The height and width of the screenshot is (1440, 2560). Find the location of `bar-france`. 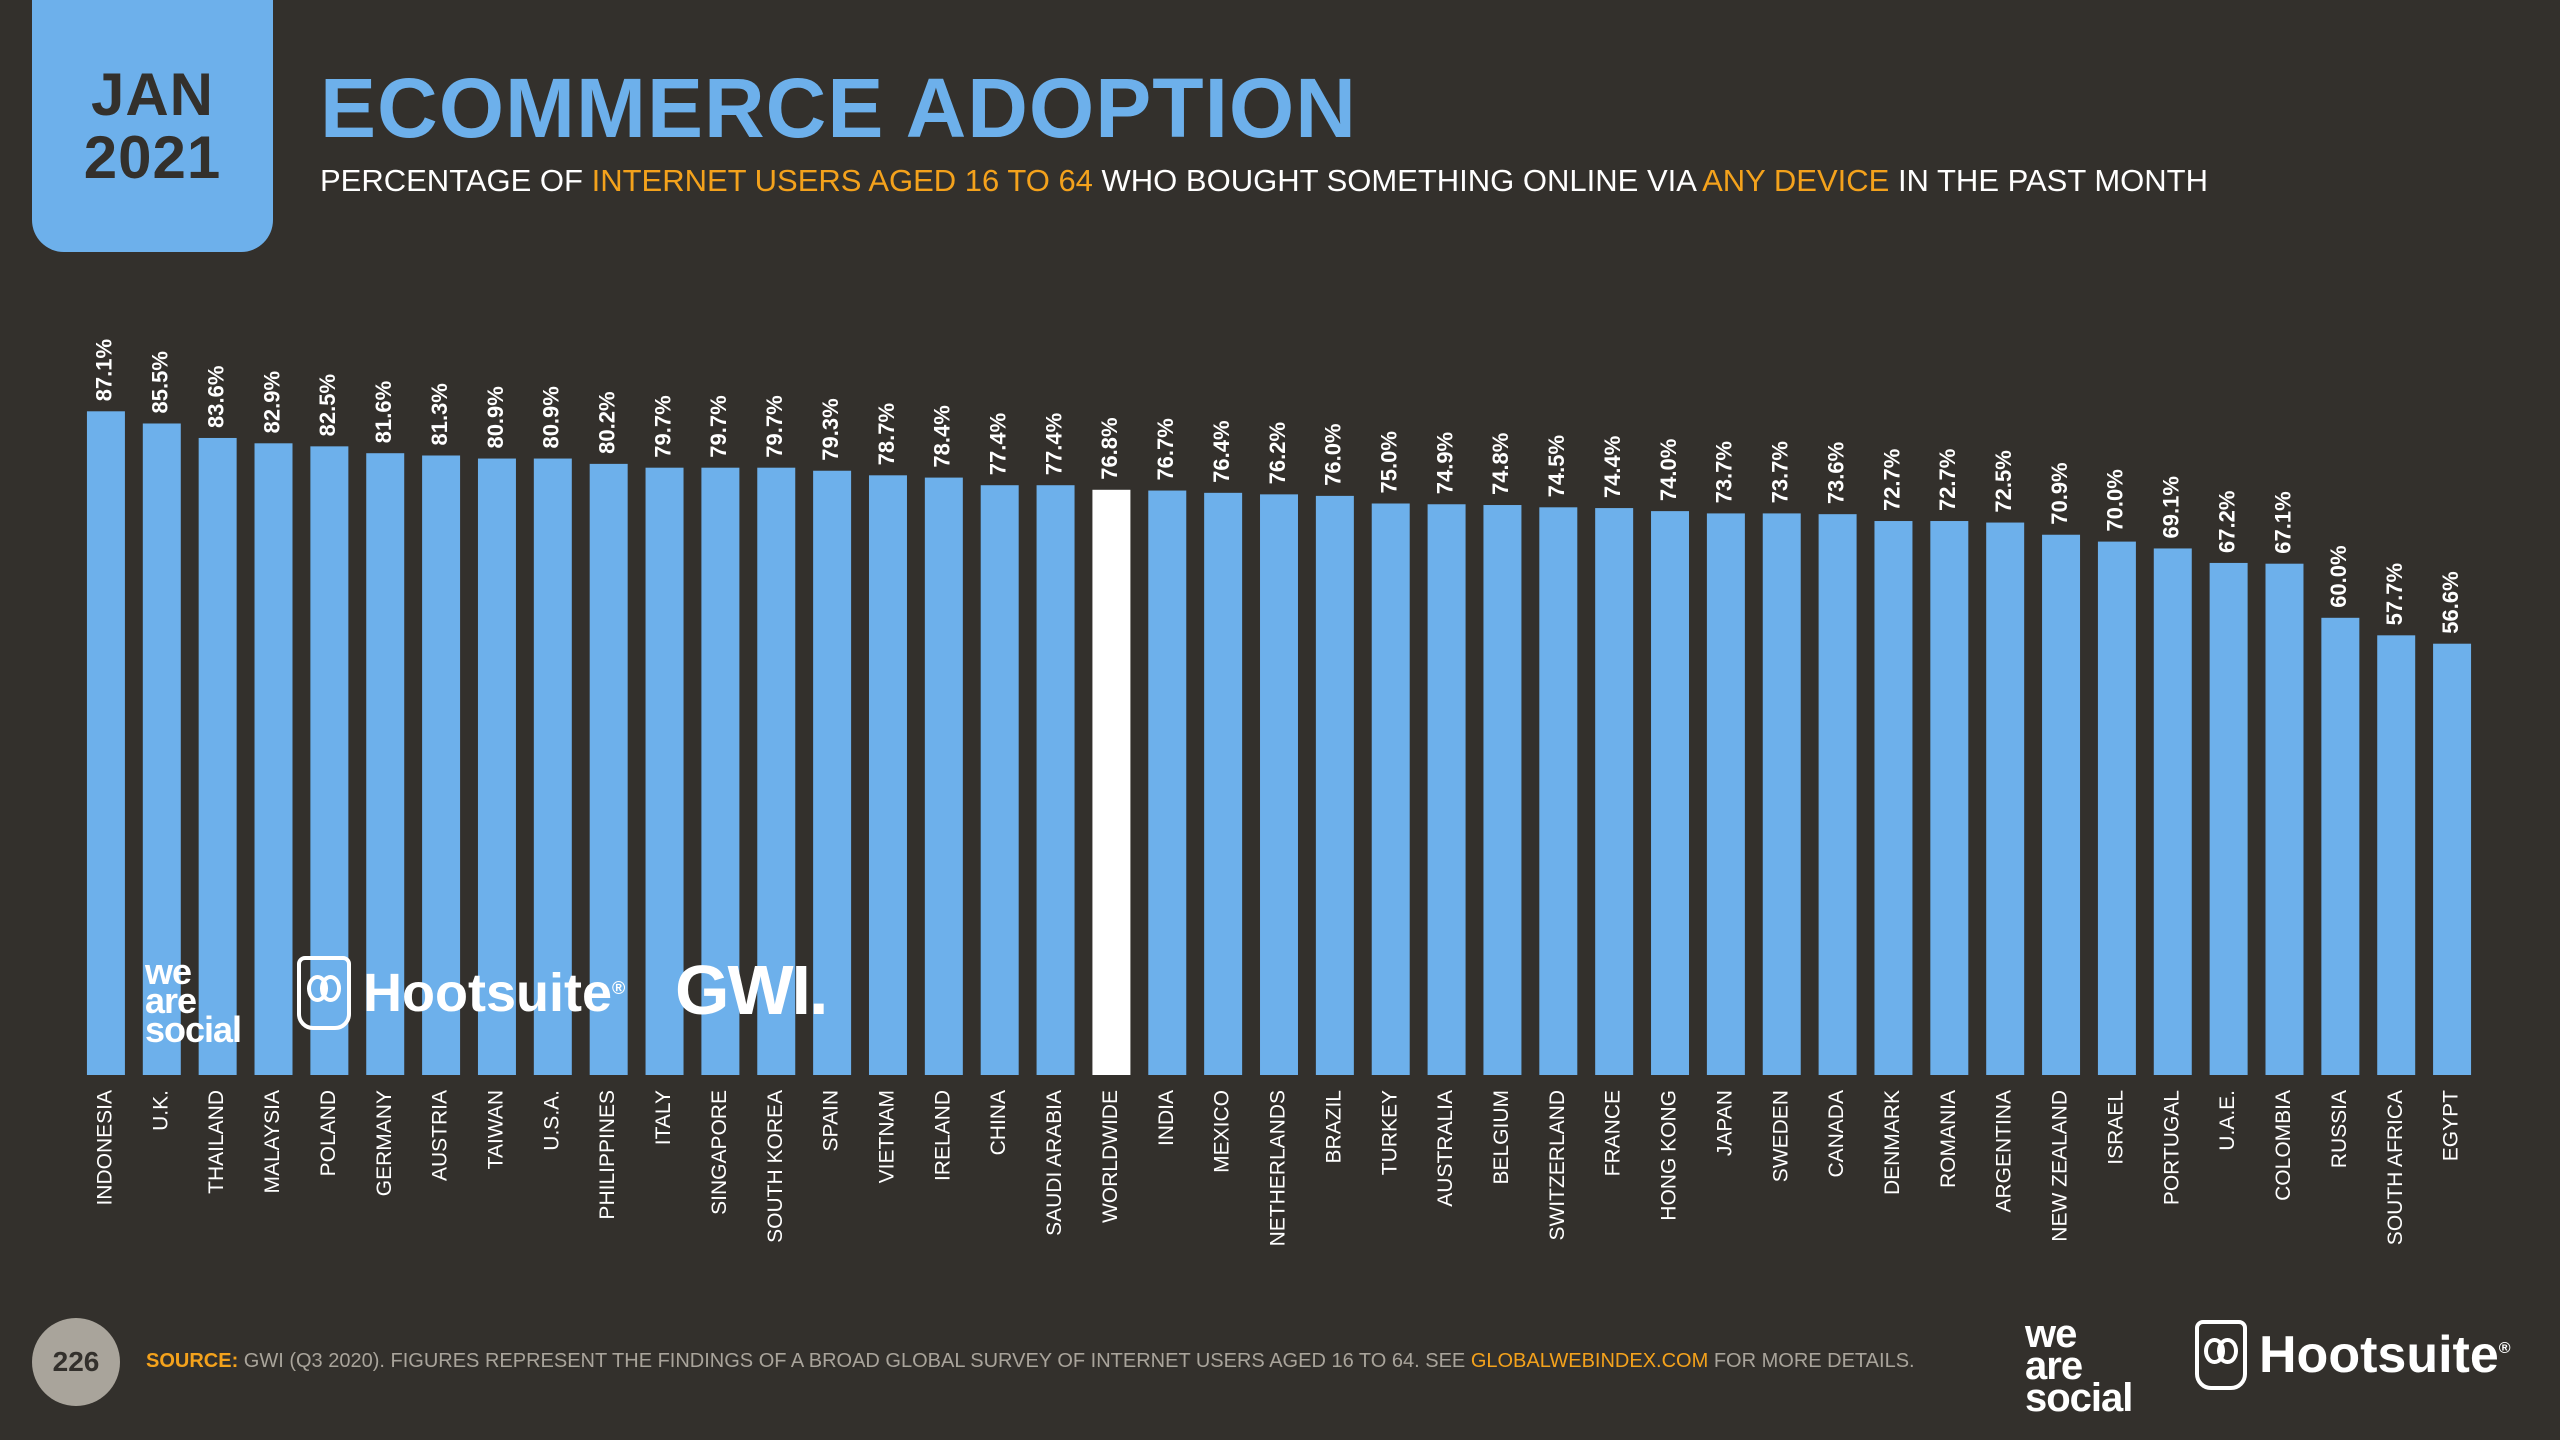

bar-france is located at coordinates (1614, 791).